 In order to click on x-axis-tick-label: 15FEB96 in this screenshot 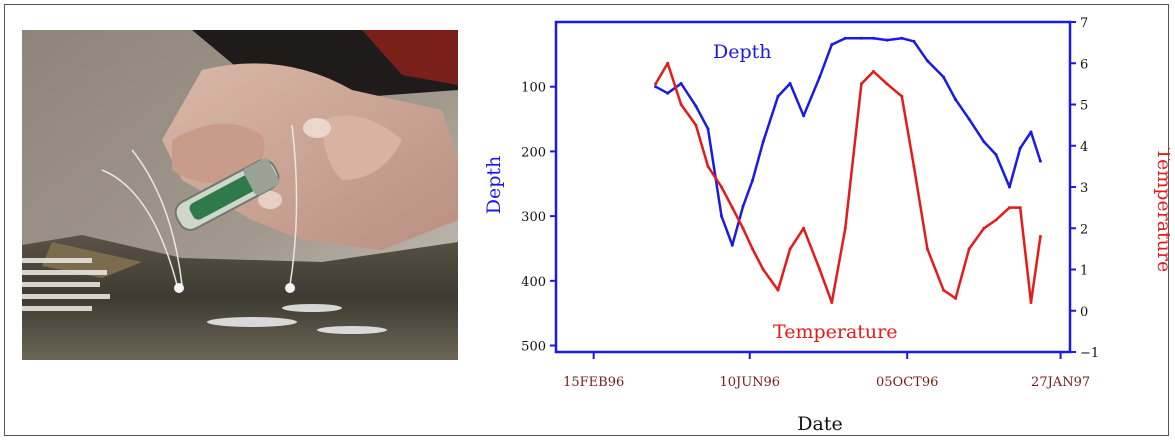, I will do `click(593, 382)`.